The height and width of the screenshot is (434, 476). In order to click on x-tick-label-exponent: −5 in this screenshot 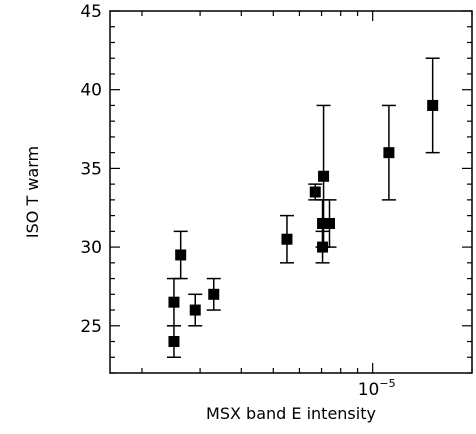, I will do `click(387, 383)`.